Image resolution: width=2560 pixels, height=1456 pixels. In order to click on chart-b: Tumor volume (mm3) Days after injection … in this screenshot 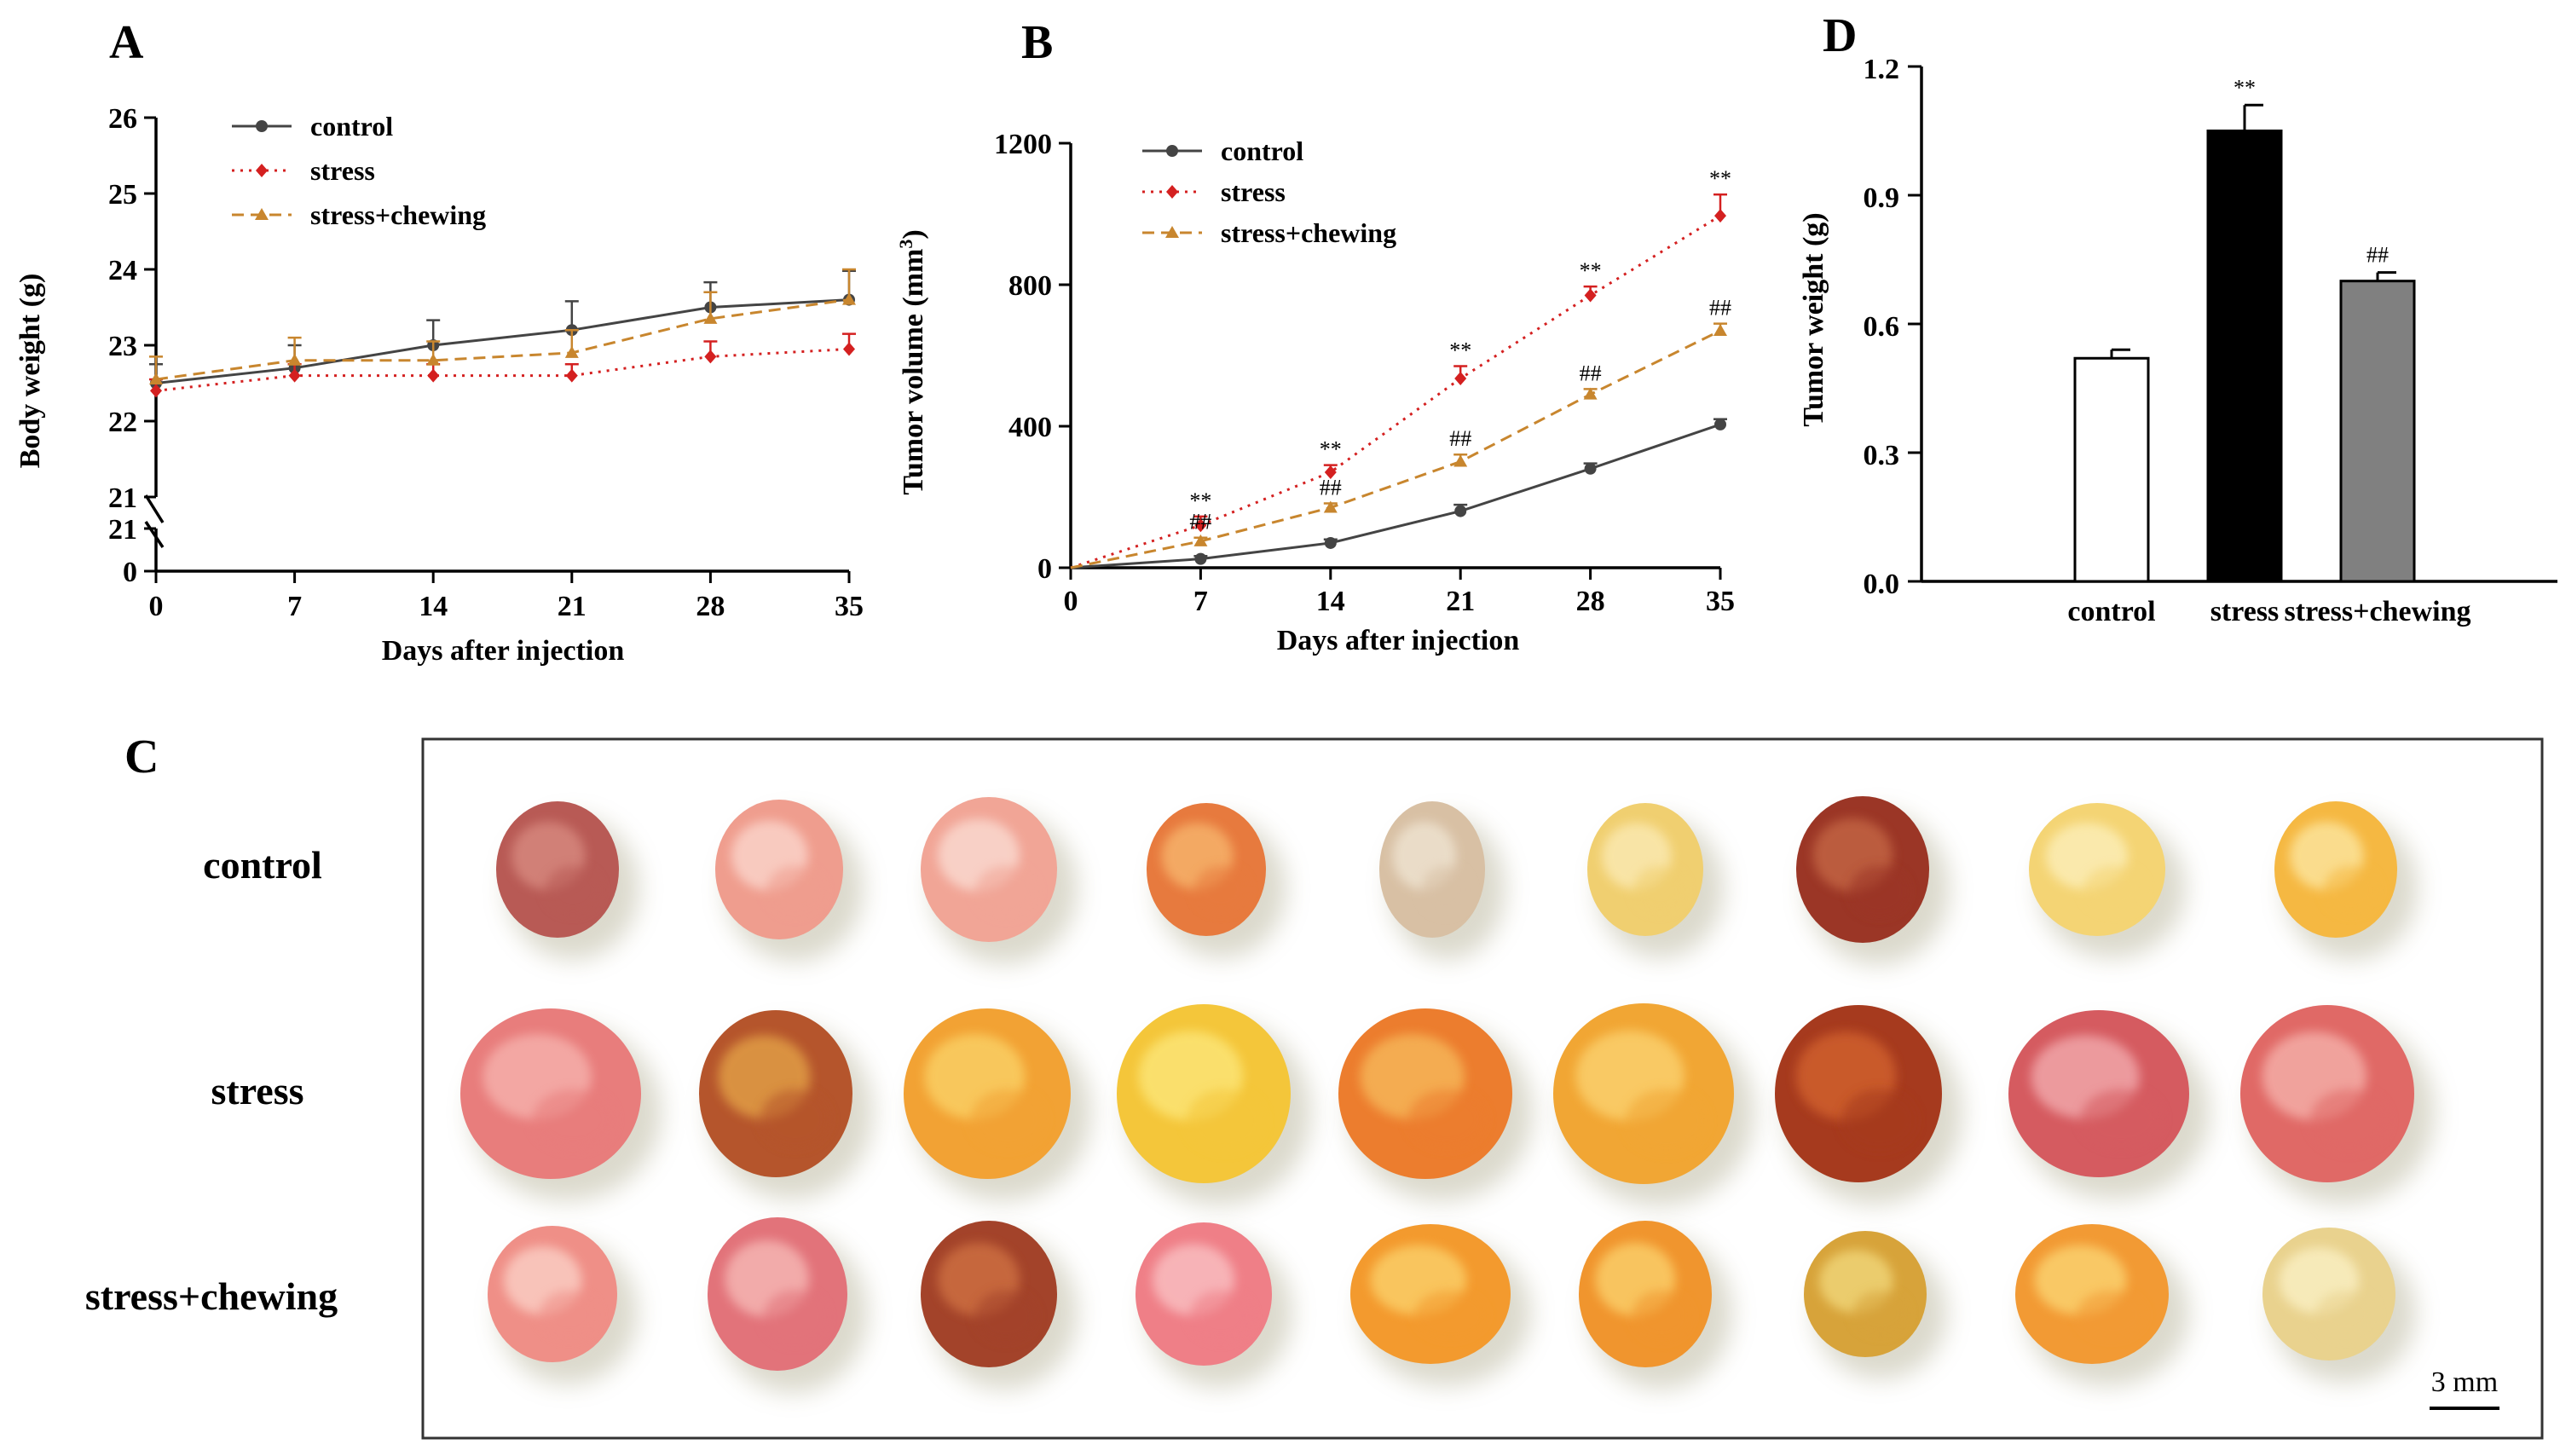, I will do `click(1315, 392)`.